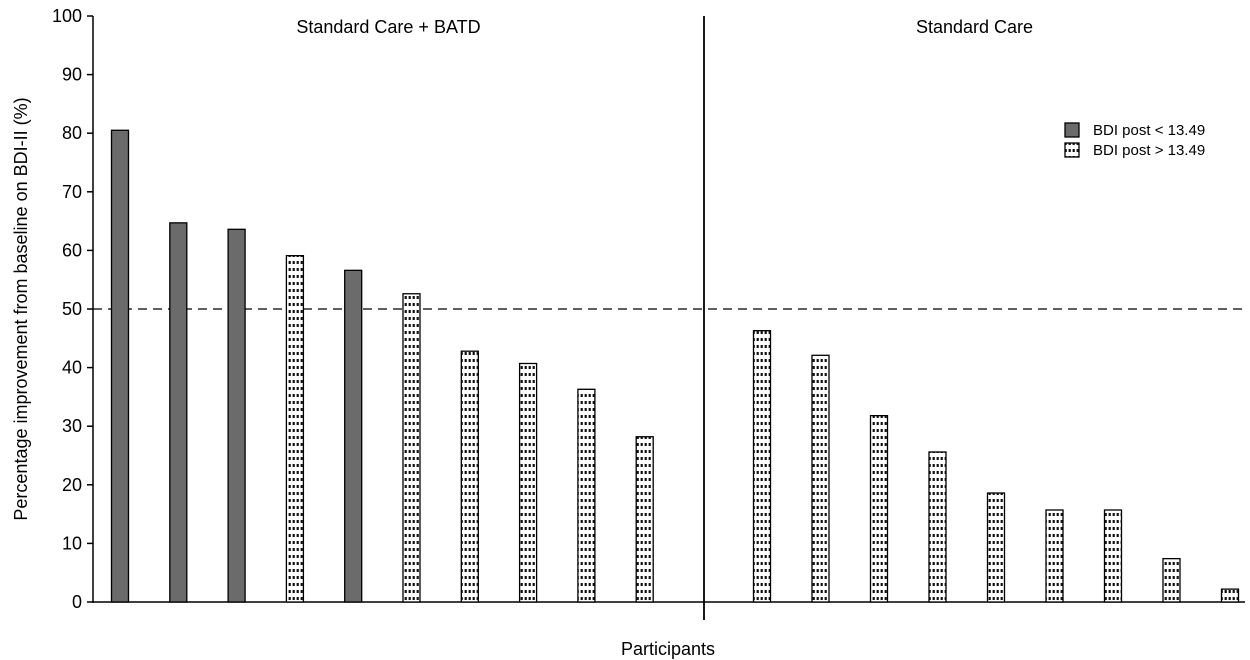  Describe the element at coordinates (974, 27) in the screenshot. I see `group-label: Standard Care` at that location.